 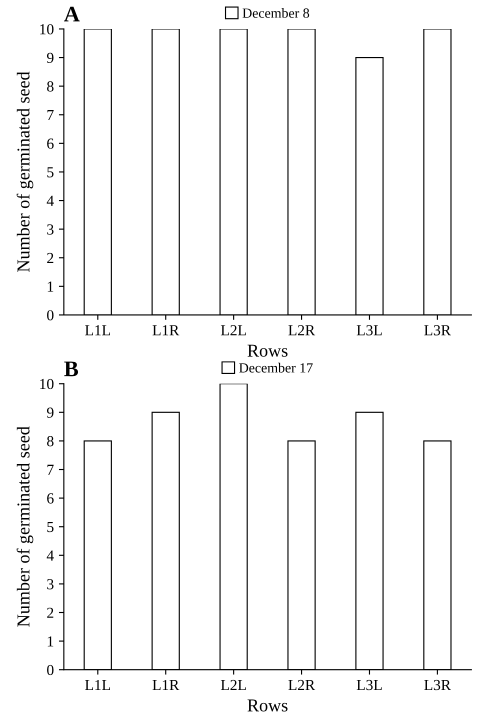 What do you see at coordinates (72, 14) in the screenshot?
I see `chart-title: A` at bounding box center [72, 14].